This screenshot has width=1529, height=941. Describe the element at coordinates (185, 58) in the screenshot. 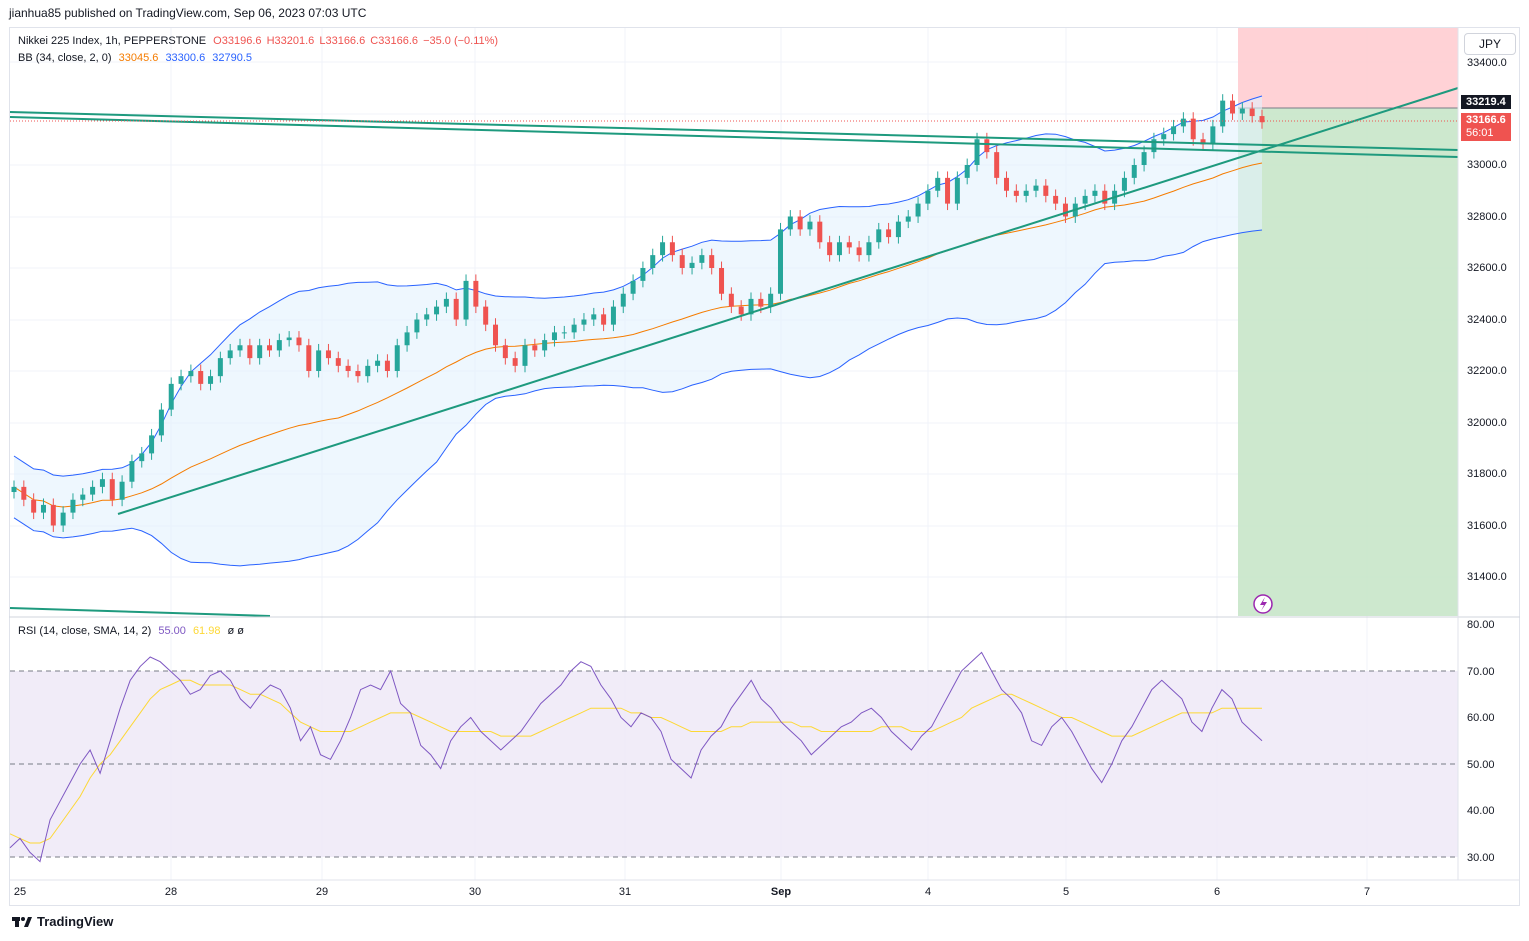

I see `bb-upper-value: 33300.6` at that location.